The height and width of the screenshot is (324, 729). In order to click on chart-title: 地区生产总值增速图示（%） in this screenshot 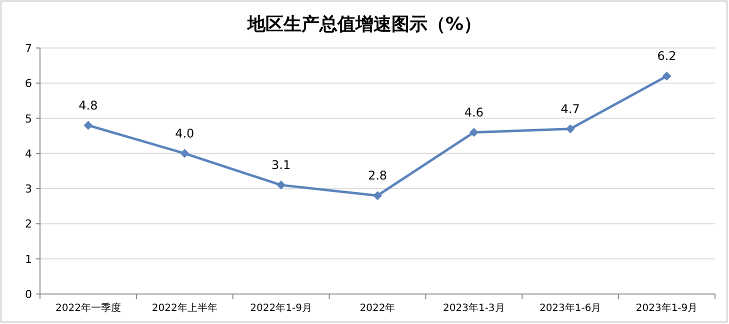, I will do `click(364, 24)`.